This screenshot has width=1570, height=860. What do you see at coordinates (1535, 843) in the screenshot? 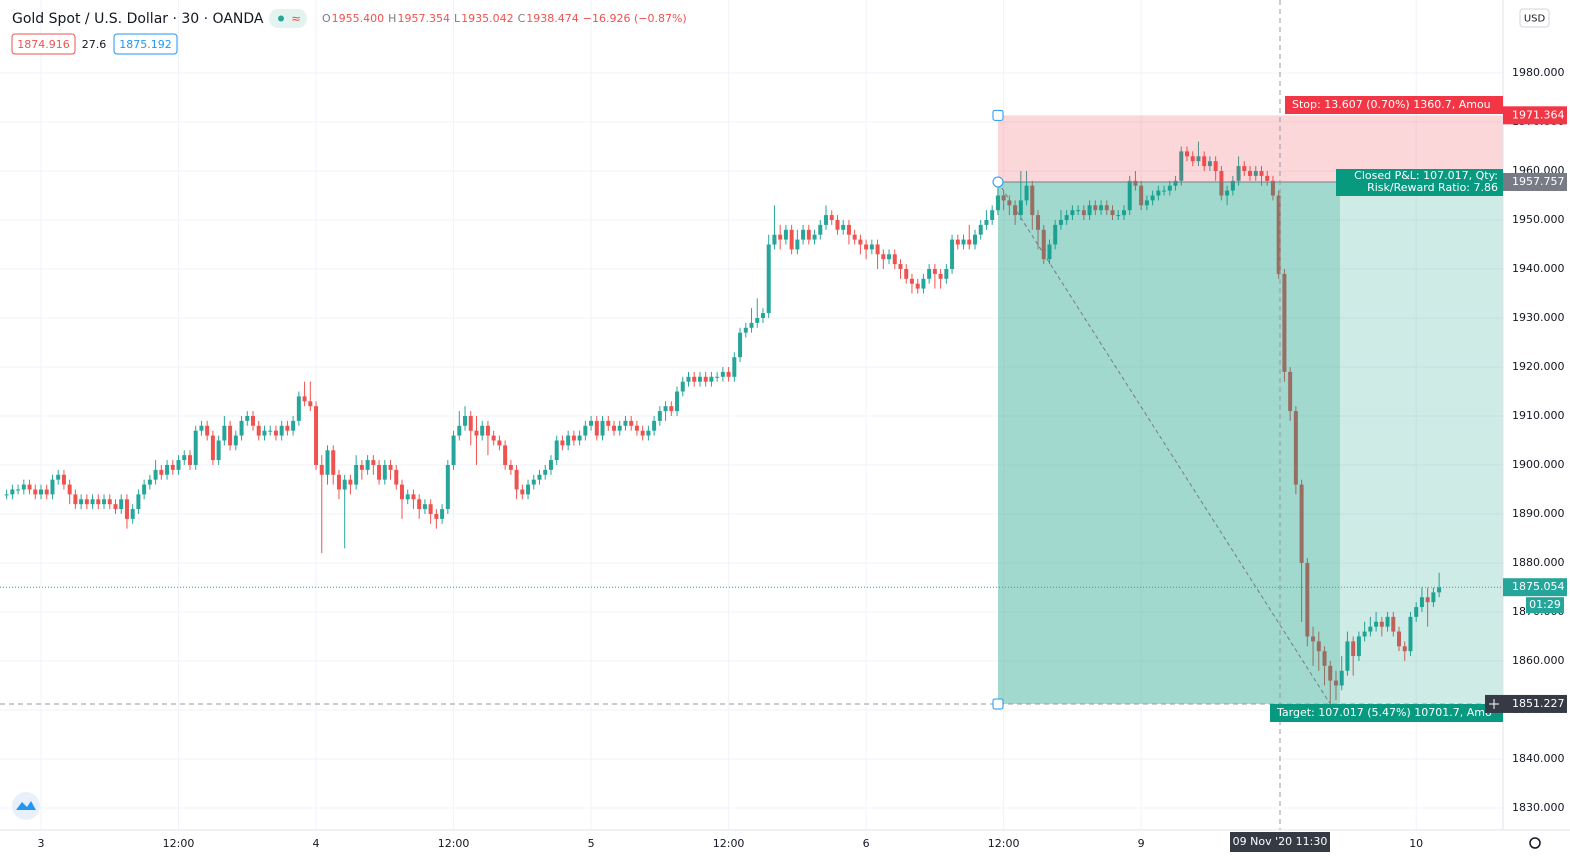
I see `settings-icon` at bounding box center [1535, 843].